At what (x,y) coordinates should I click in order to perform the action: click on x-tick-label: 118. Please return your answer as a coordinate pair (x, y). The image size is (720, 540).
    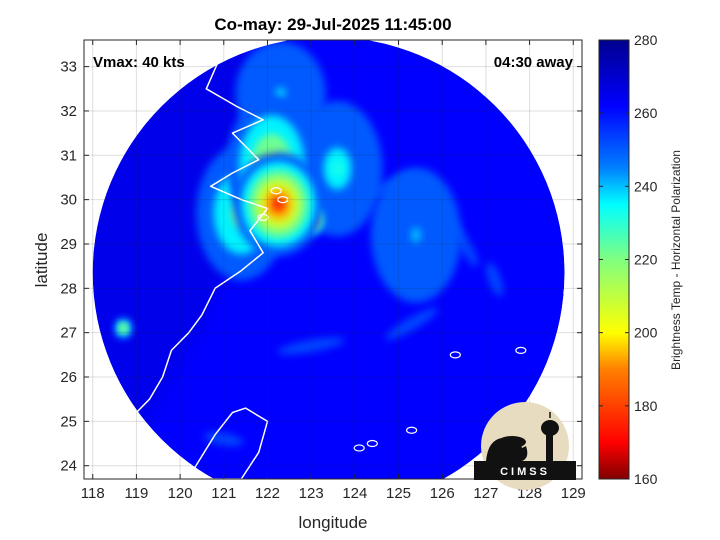
    Looking at the image, I should click on (93, 493).